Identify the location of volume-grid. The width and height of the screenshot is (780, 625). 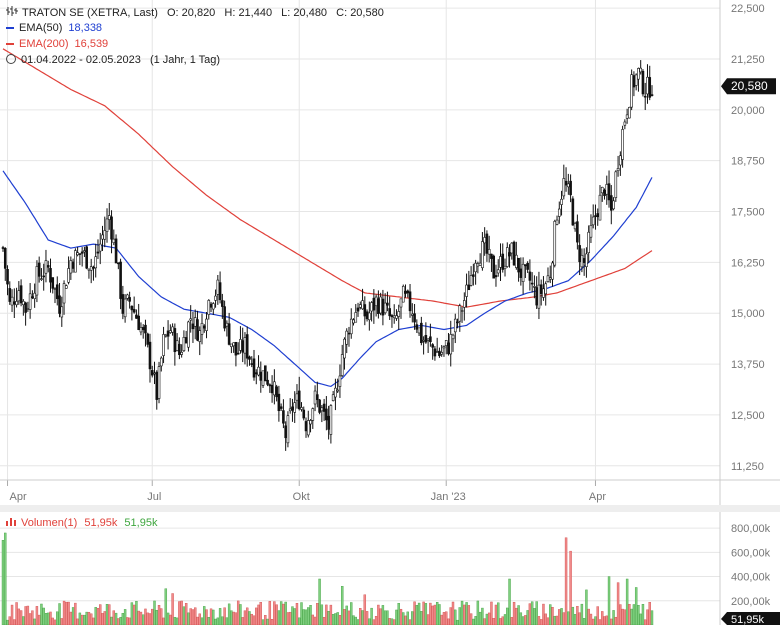
(360, 564).